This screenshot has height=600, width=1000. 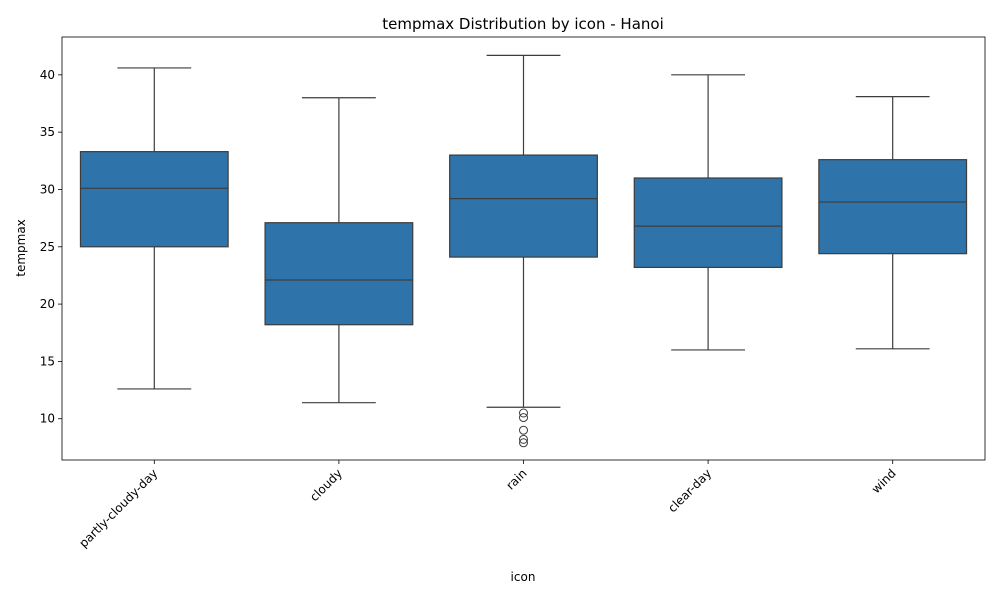 I want to click on box-group-wind, so click(x=893, y=223).